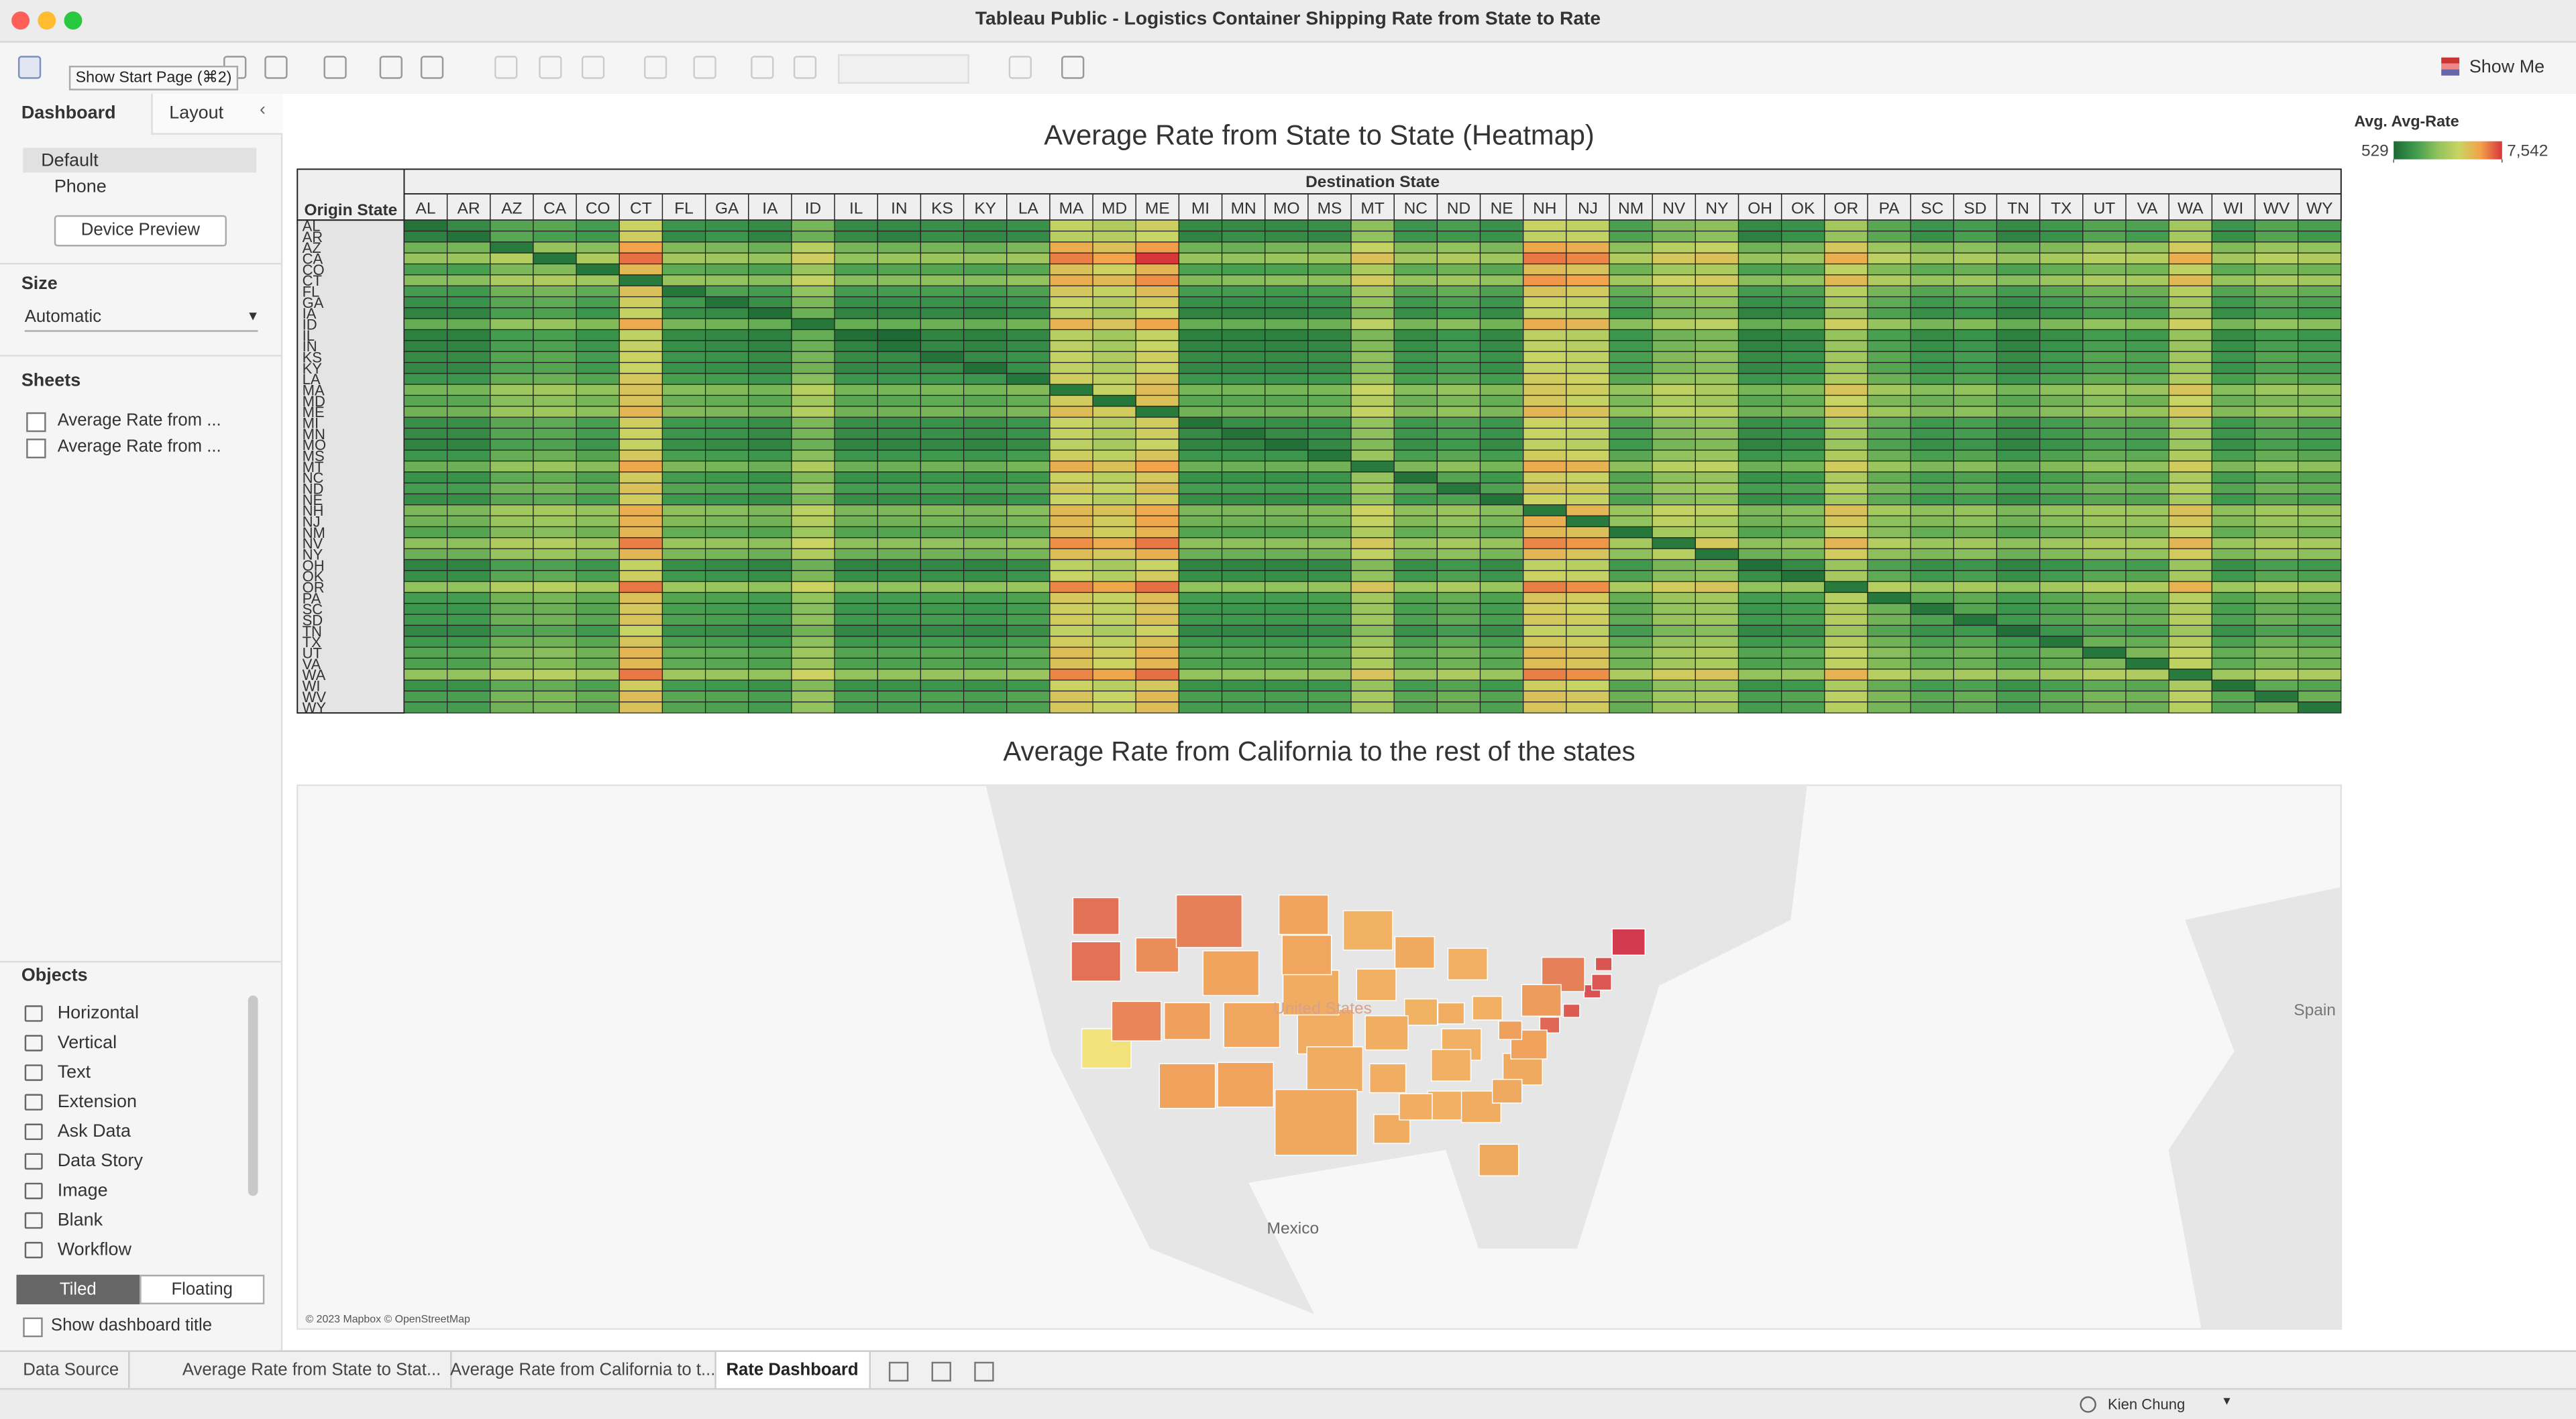 This screenshot has height=1419, width=2576. What do you see at coordinates (80, 1221) in the screenshot?
I see `object-item: Blank` at bounding box center [80, 1221].